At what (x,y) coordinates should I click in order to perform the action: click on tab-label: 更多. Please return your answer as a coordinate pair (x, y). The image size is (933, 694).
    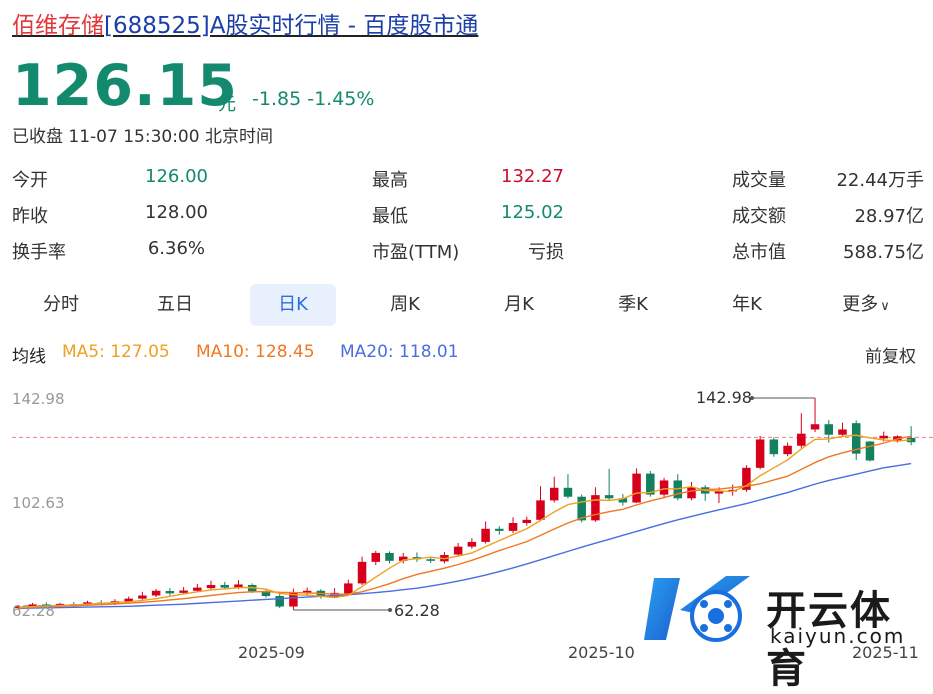
    Looking at the image, I should click on (860, 304).